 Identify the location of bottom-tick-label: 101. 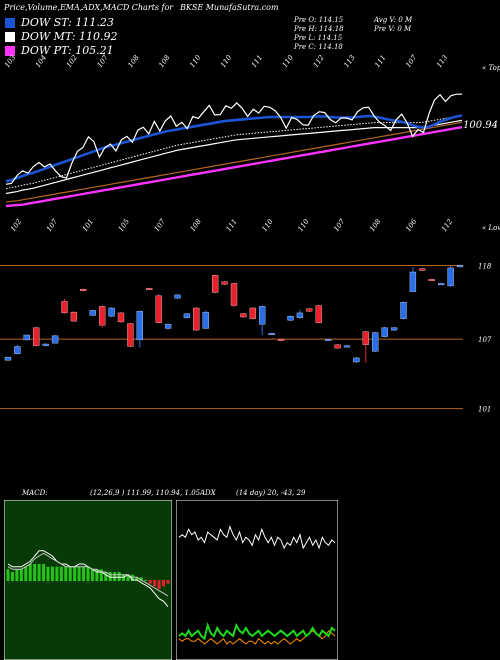
(88, 226).